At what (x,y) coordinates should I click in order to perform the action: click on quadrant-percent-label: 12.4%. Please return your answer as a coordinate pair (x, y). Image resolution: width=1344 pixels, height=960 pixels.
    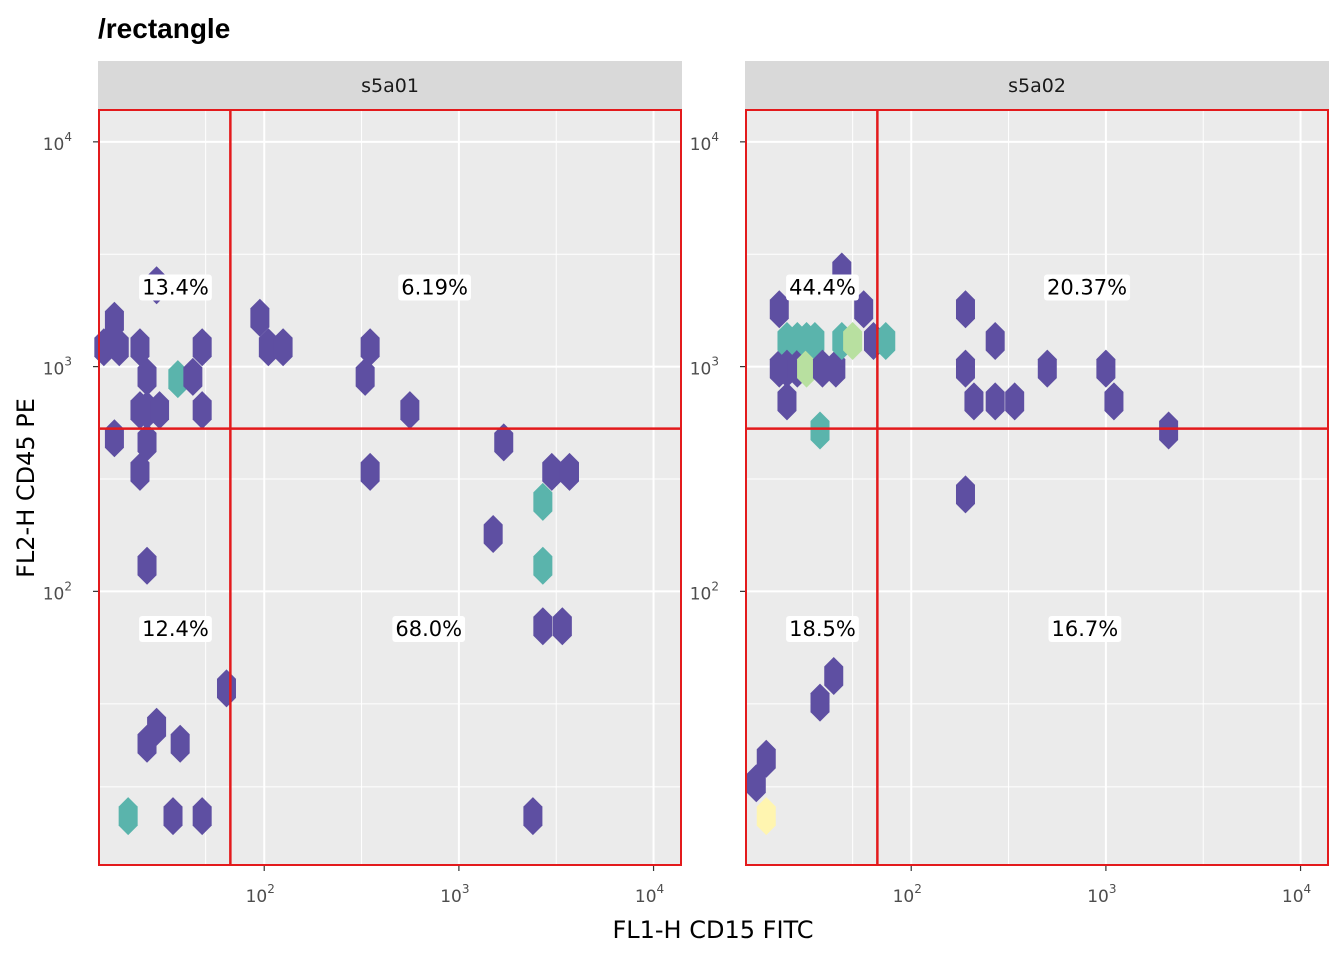
    Looking at the image, I should click on (175, 629).